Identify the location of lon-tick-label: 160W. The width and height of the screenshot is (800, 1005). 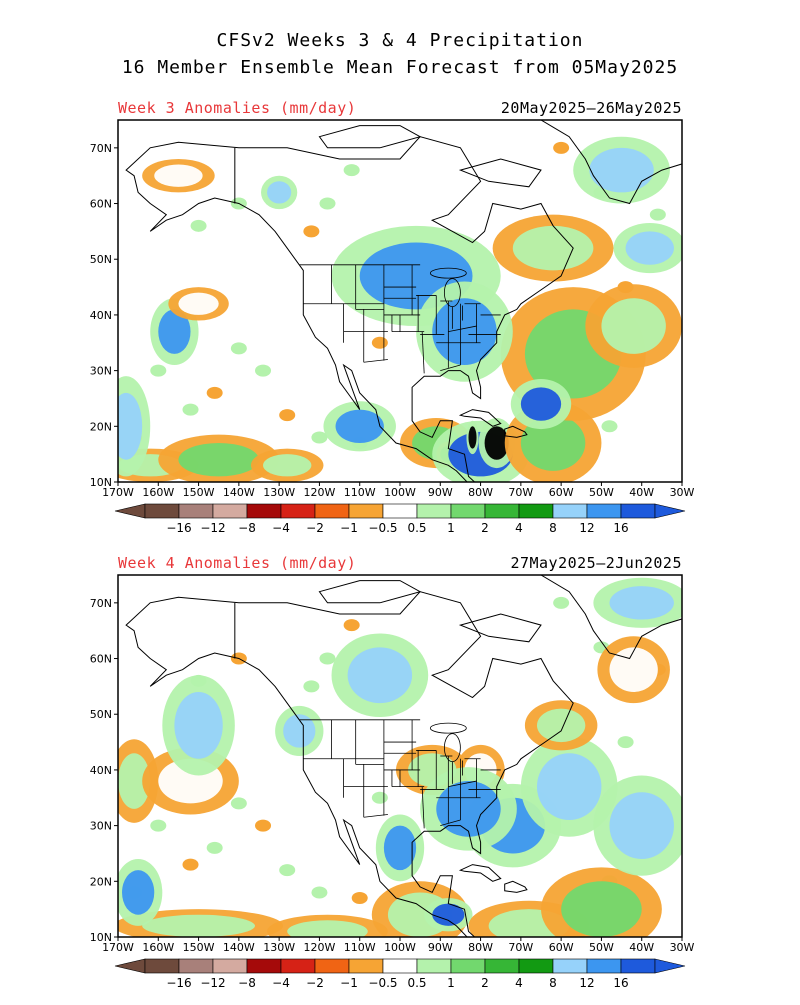
(158, 492).